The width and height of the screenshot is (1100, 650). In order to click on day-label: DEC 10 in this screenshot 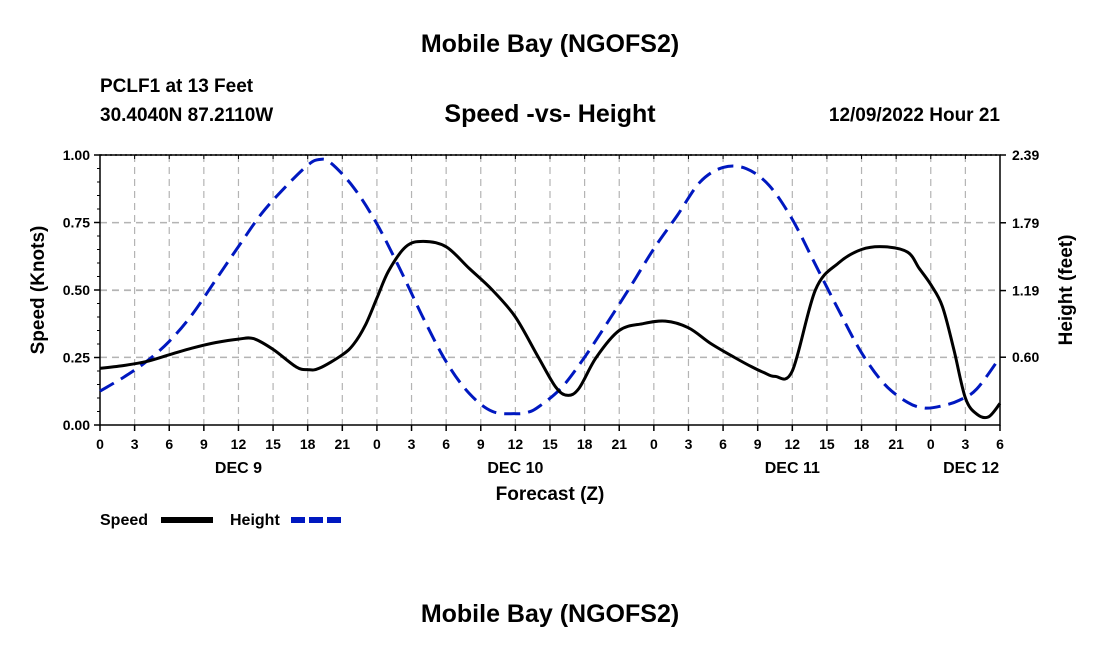, I will do `click(515, 468)`.